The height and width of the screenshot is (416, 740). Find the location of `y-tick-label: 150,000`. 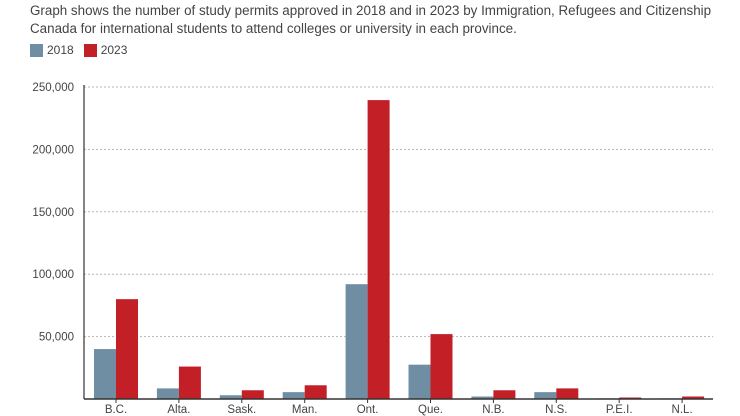

y-tick-label: 150,000 is located at coordinates (53, 213).